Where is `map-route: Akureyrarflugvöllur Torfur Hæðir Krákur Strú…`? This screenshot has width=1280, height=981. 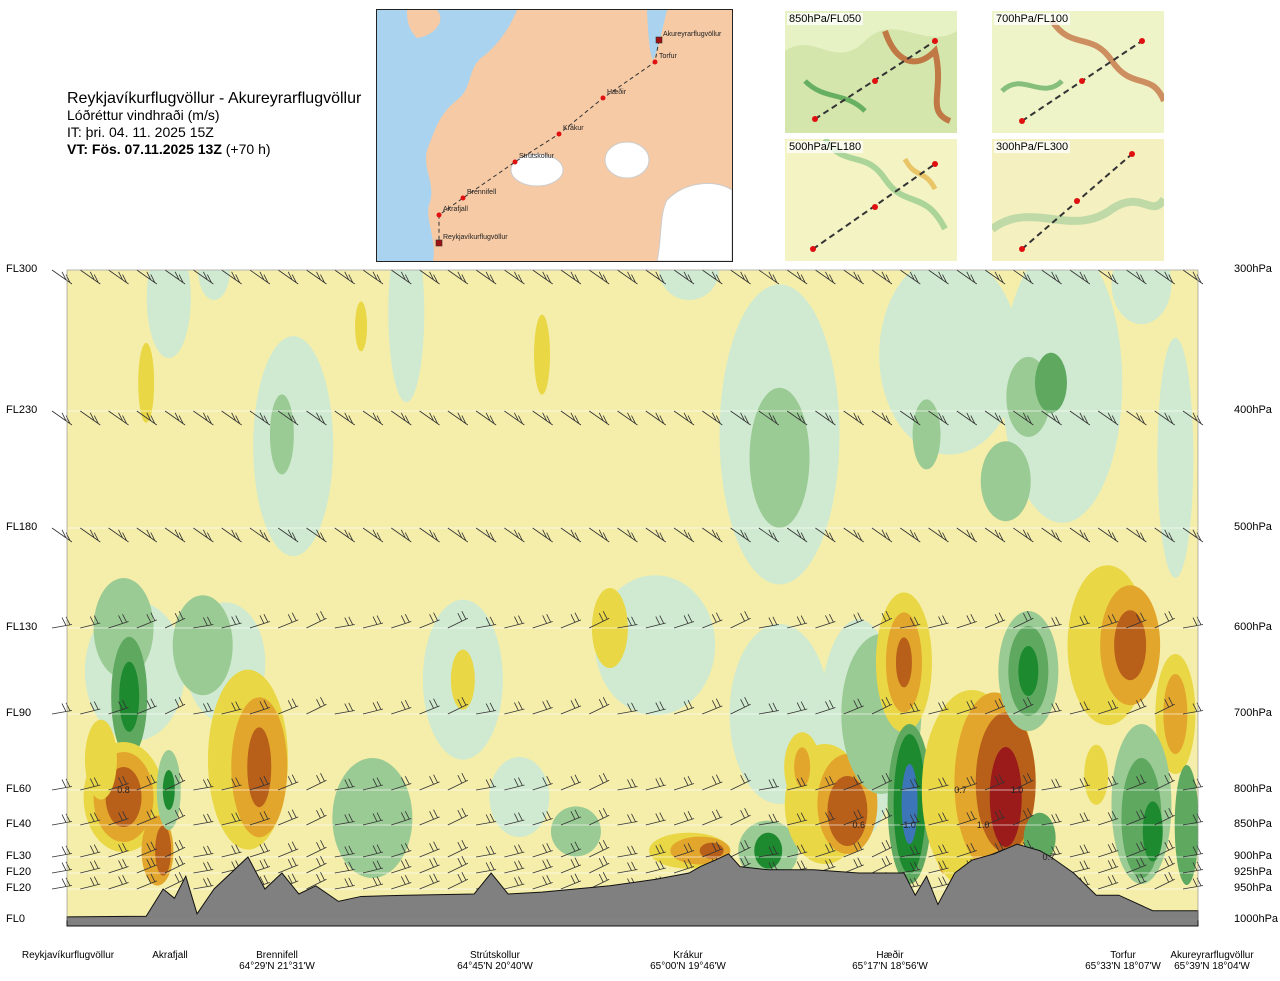 map-route: Akureyrarflugvöllur Torfur Hæðir Krákur Strú… is located at coordinates (578, 139).